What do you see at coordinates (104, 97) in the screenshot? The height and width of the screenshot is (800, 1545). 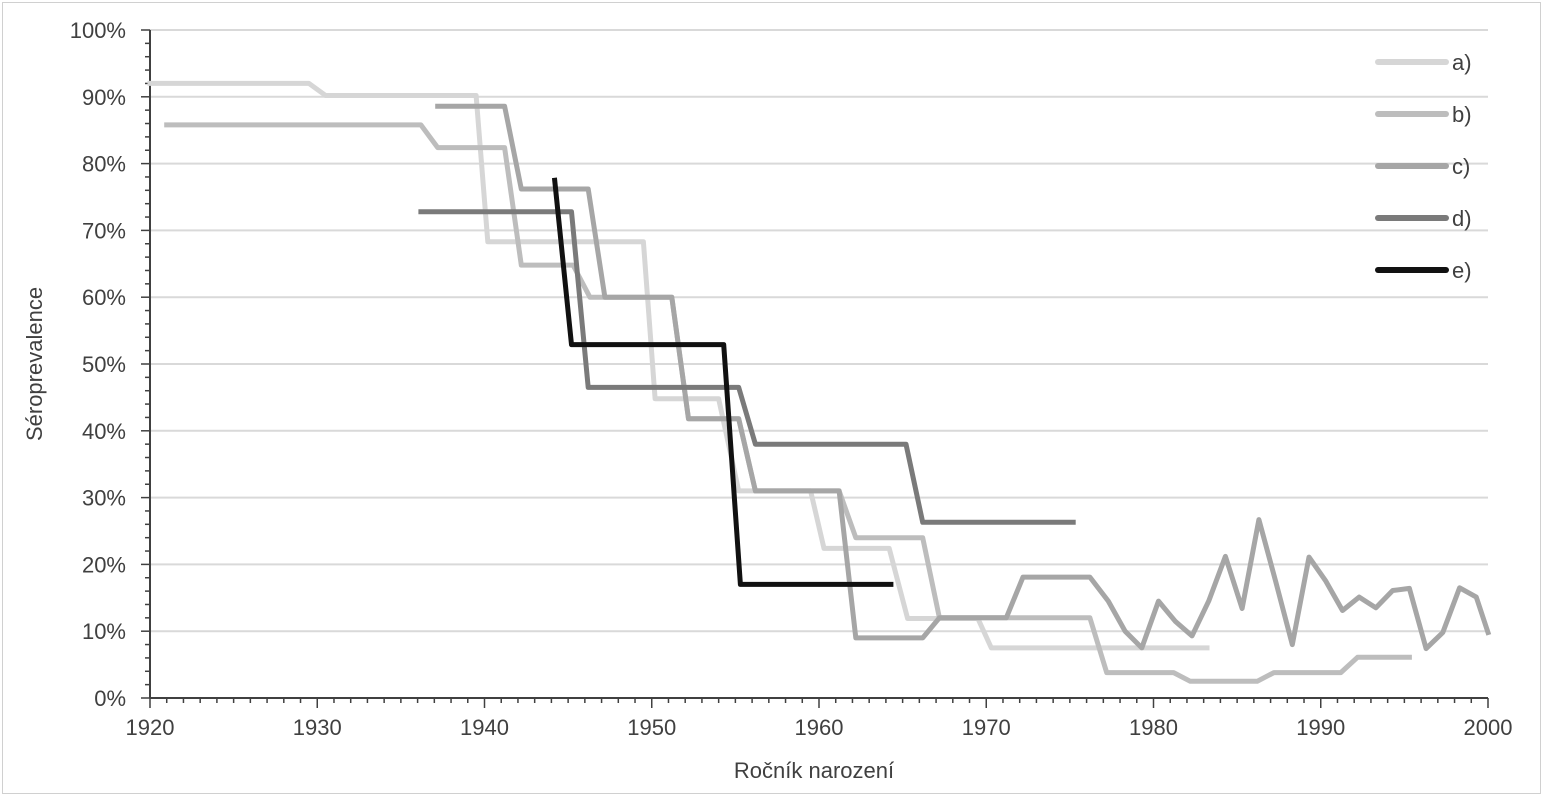 I see `y-tick-label: 90%` at bounding box center [104, 97].